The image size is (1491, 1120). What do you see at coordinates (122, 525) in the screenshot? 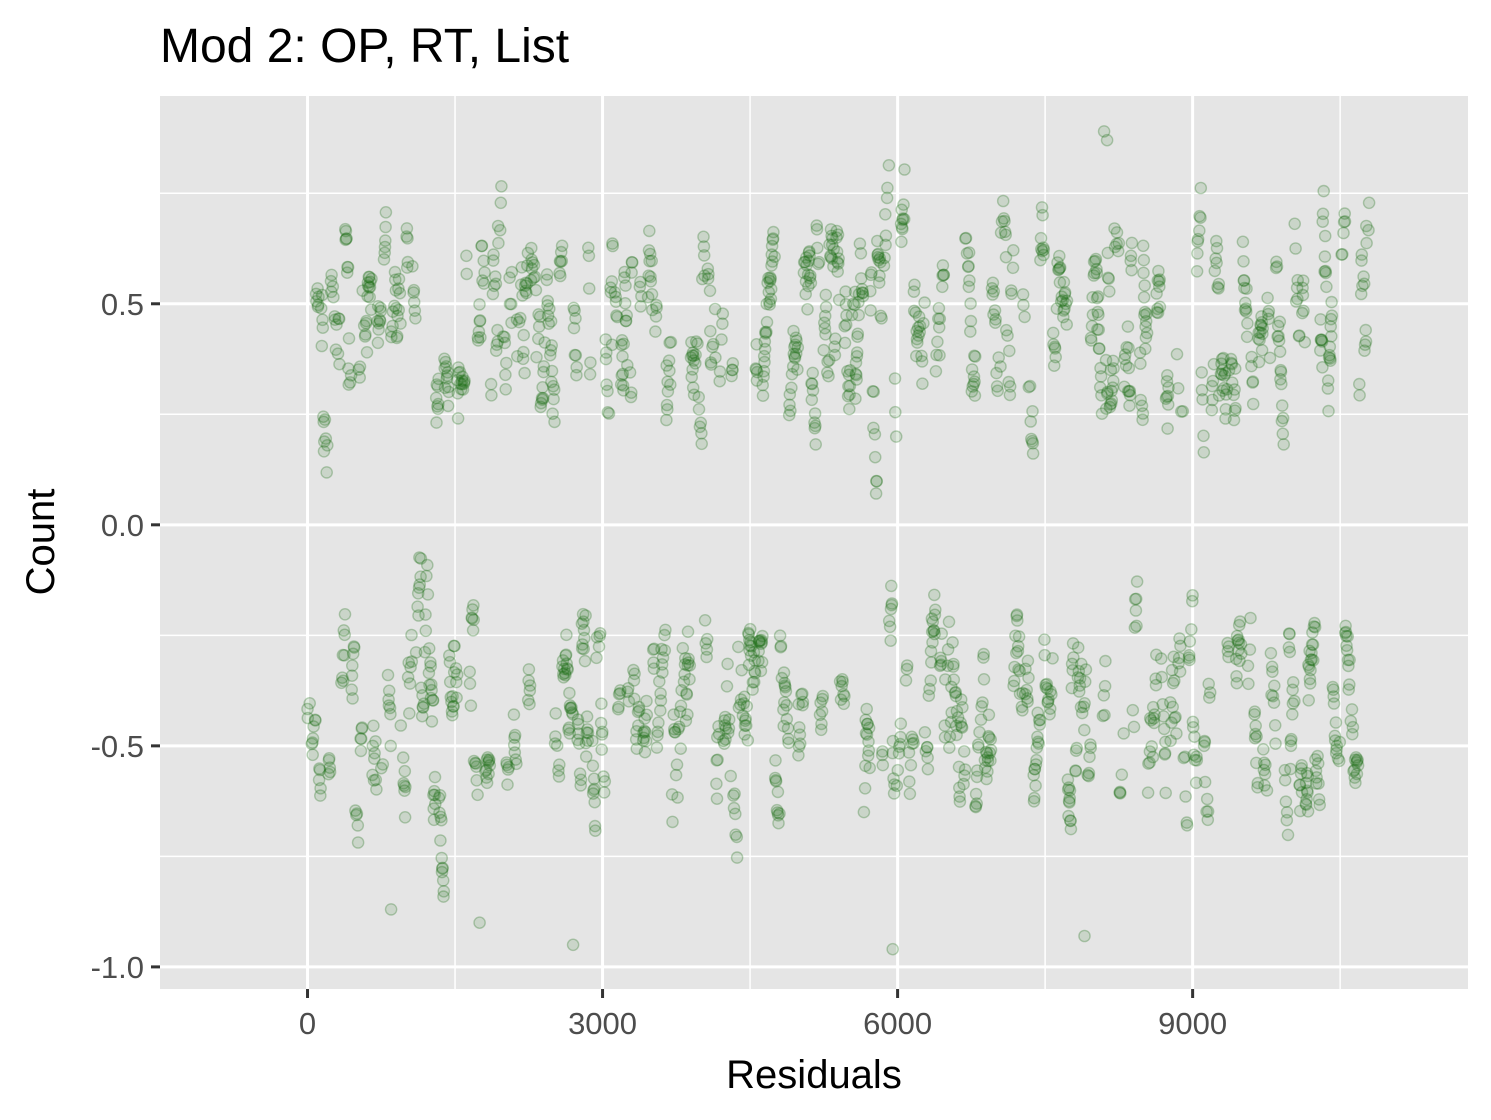
I see `y-tick-label: 0.0` at bounding box center [122, 525].